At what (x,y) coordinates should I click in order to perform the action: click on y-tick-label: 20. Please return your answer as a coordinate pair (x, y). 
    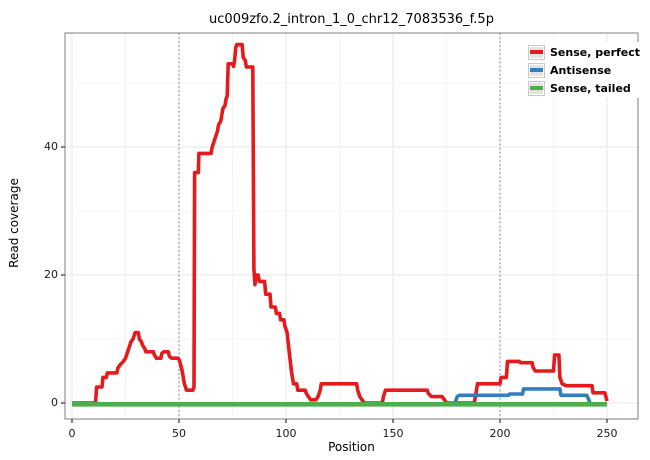
    Looking at the image, I should click on (51, 274).